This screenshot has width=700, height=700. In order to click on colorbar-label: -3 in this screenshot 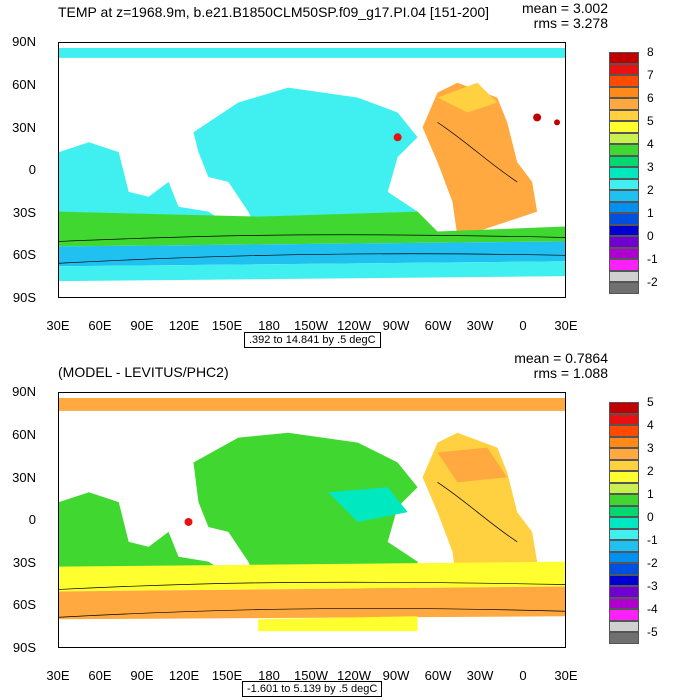, I will do `click(652, 586)`.